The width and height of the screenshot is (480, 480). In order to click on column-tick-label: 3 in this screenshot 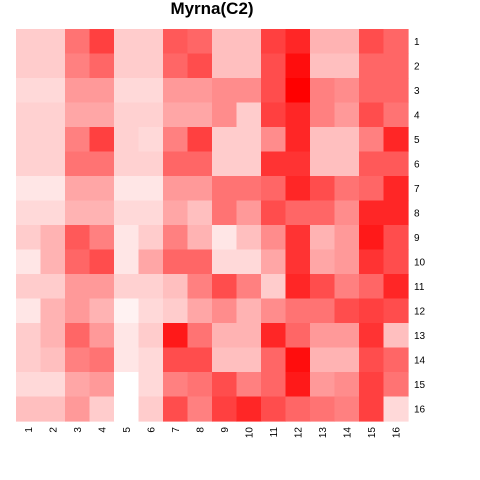, I will do `click(78, 430)`.